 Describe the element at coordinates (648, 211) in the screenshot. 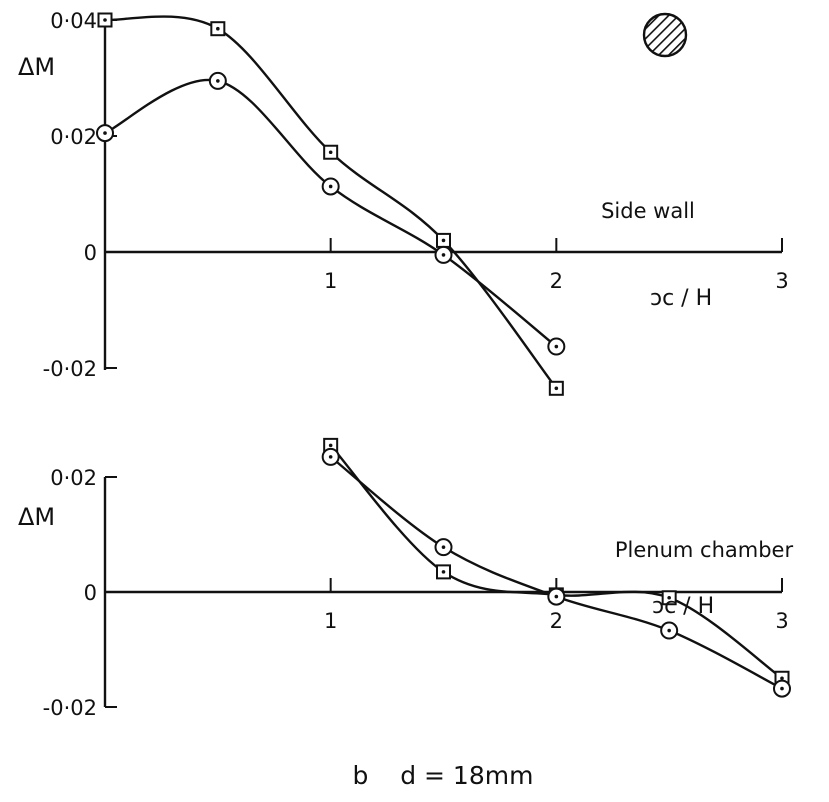

I see `chart-annotation: Side wall` at that location.